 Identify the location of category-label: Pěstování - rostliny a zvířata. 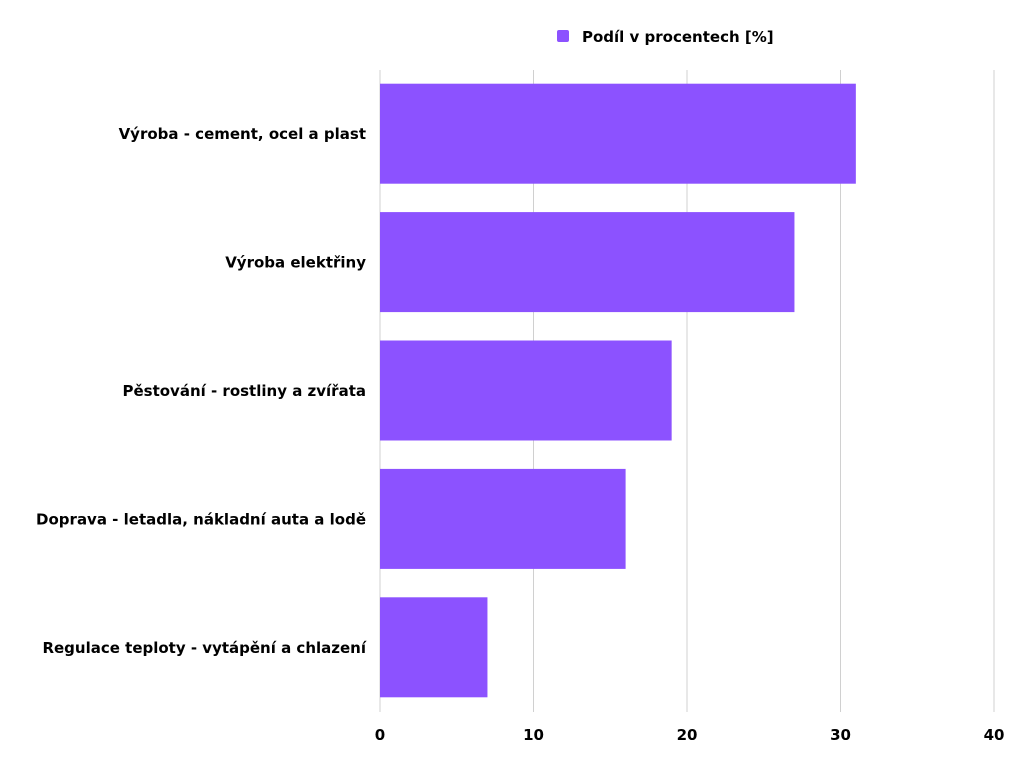
(244, 391).